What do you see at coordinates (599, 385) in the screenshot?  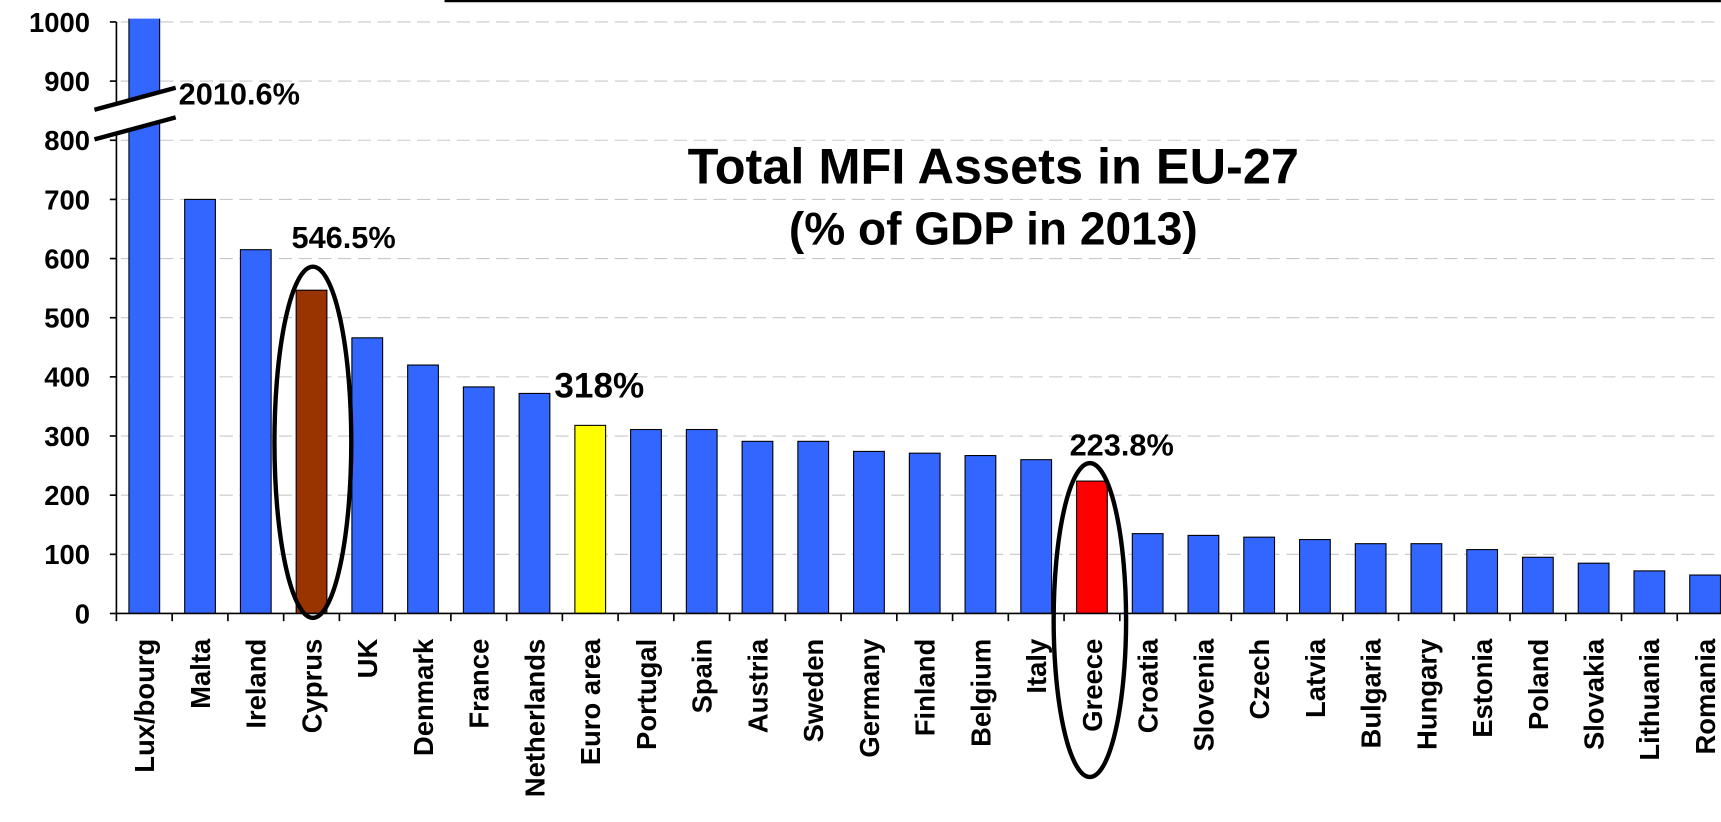 I see `value-label: 318%` at bounding box center [599, 385].